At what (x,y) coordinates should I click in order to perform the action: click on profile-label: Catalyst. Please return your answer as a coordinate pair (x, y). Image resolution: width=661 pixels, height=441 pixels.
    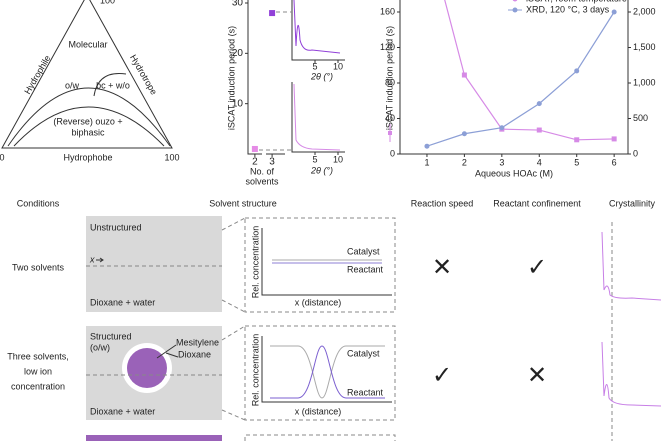
    Looking at the image, I should click on (363, 251).